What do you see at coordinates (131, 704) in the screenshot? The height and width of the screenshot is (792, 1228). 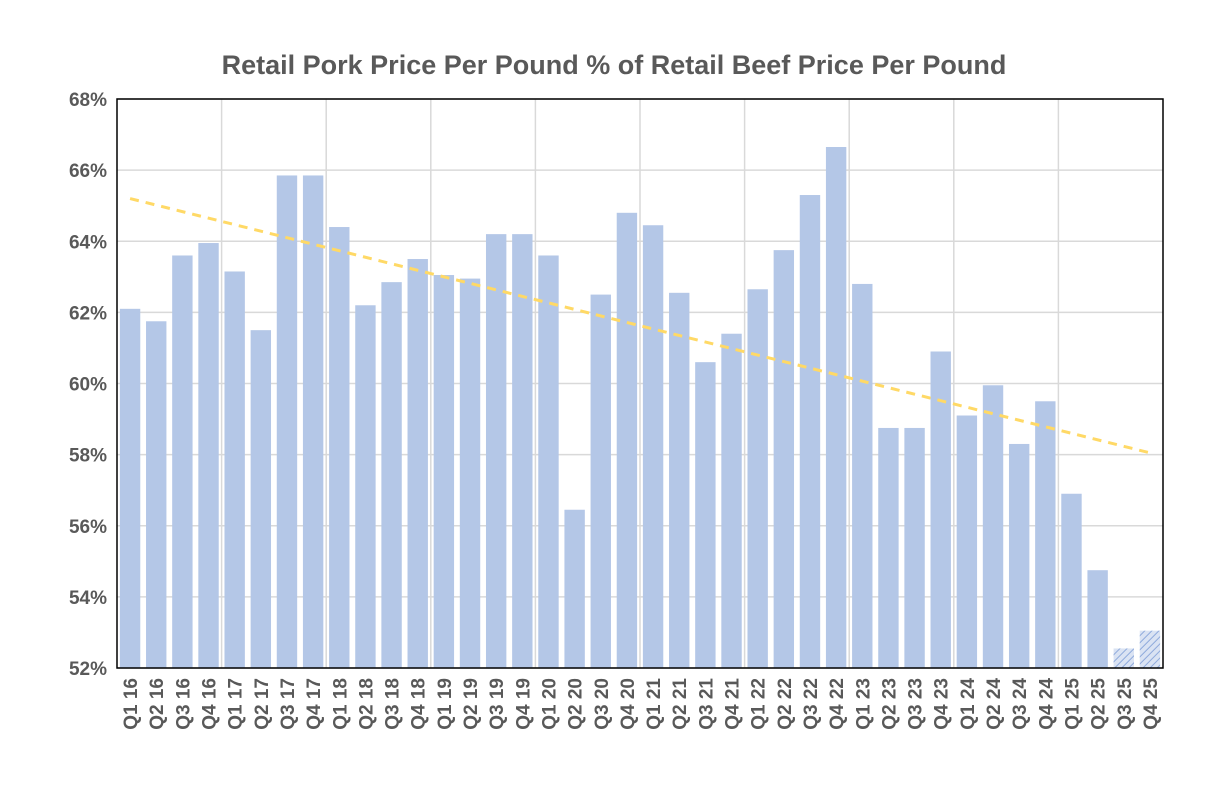 I see `x-tick-label: Q1 16` at bounding box center [131, 704].